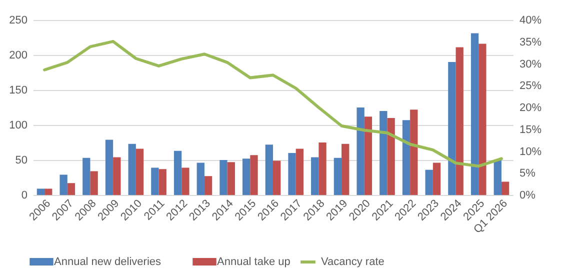 This screenshot has width=569, height=276. What do you see at coordinates (352, 262) in the screenshot?
I see `legend-label: Vacancy rate` at bounding box center [352, 262].